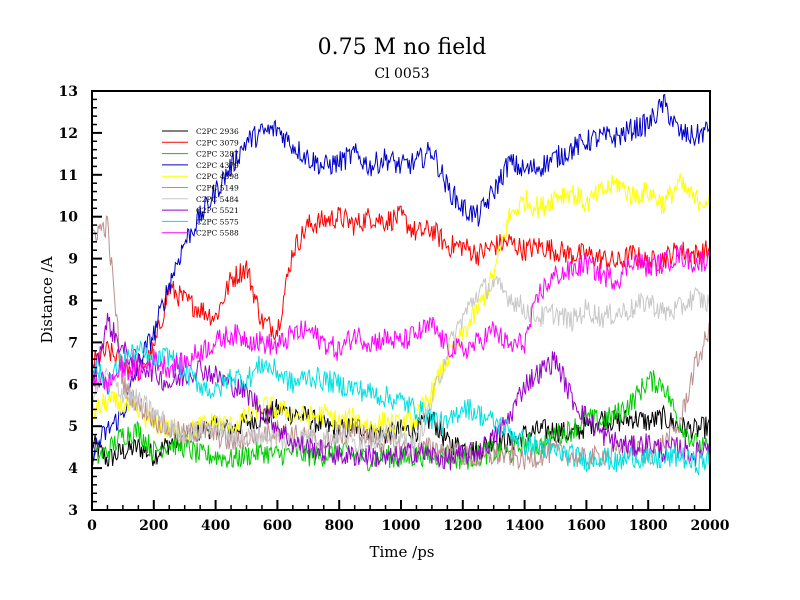  What do you see at coordinates (153, 526) in the screenshot?
I see `x-tick-label: 200` at bounding box center [153, 526].